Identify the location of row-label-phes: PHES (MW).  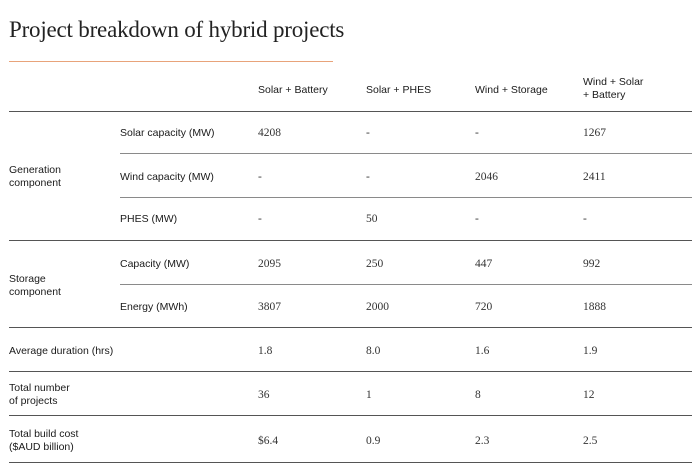
(149, 219).